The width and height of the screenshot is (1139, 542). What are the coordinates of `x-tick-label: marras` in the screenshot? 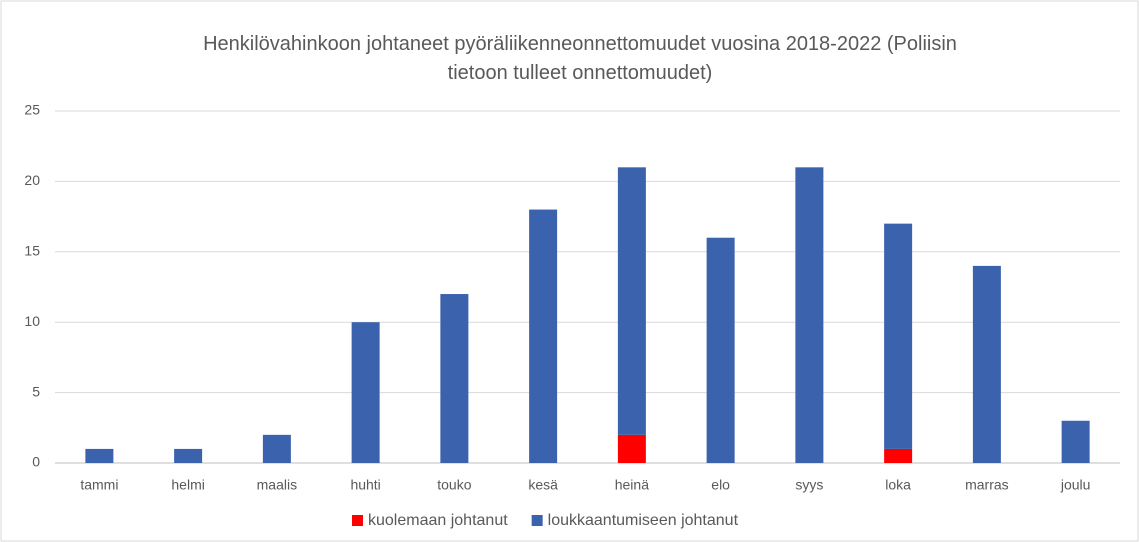 It's located at (987, 485).